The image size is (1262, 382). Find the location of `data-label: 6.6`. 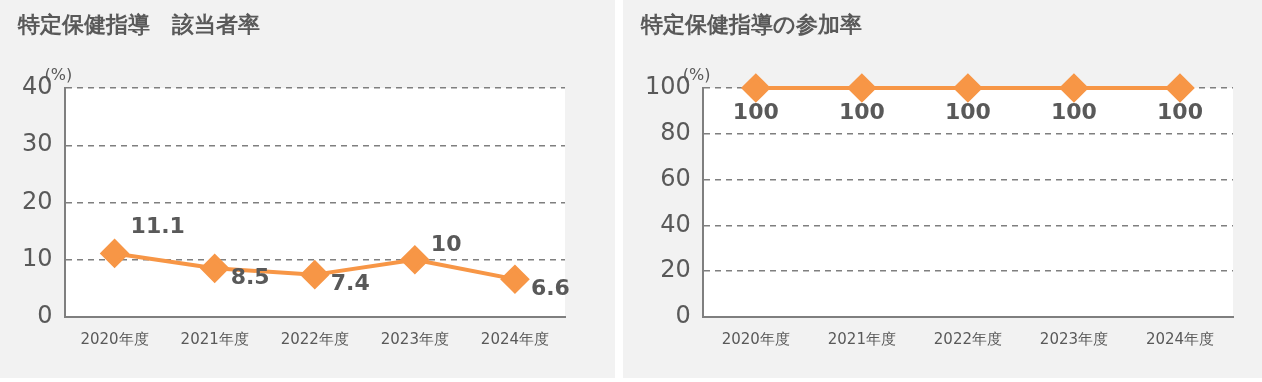

data-label: 6.6 is located at coordinates (550, 287).